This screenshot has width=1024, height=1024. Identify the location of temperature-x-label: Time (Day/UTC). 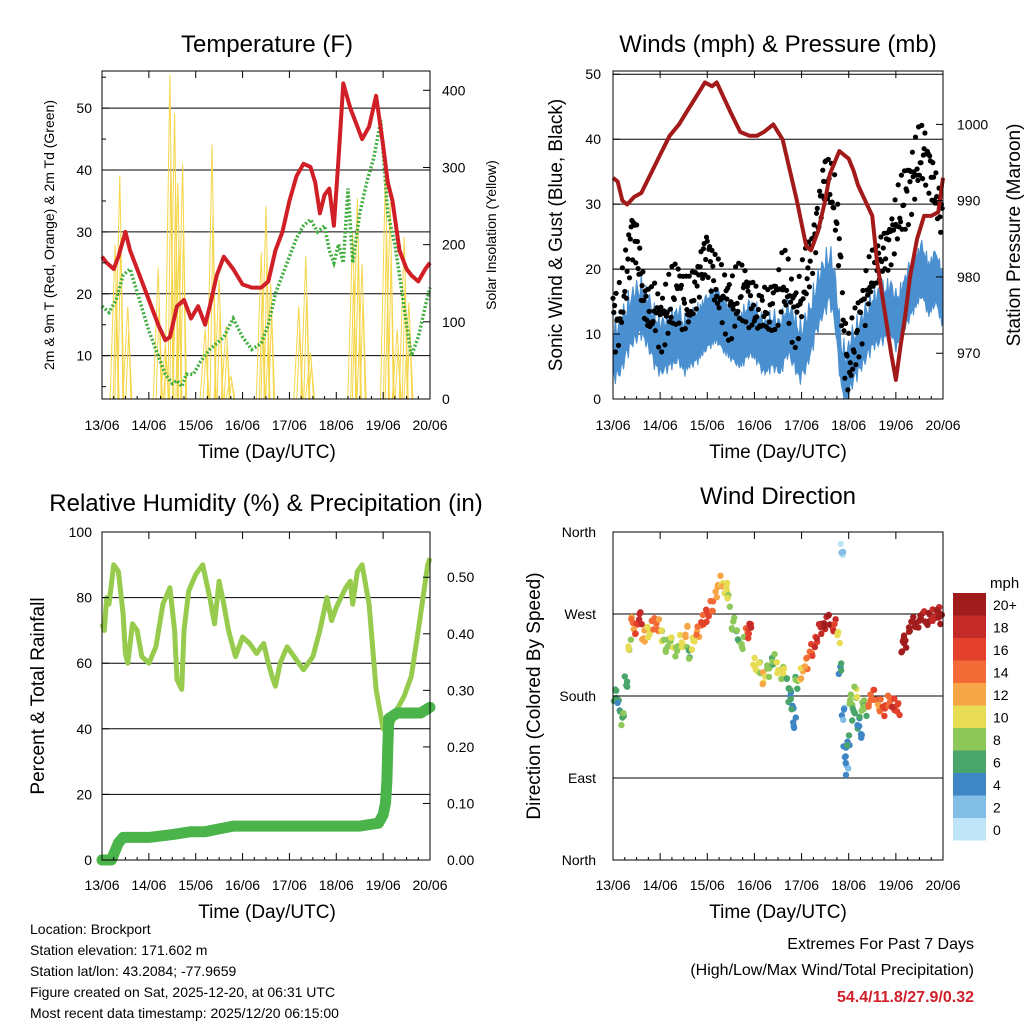
(267, 452).